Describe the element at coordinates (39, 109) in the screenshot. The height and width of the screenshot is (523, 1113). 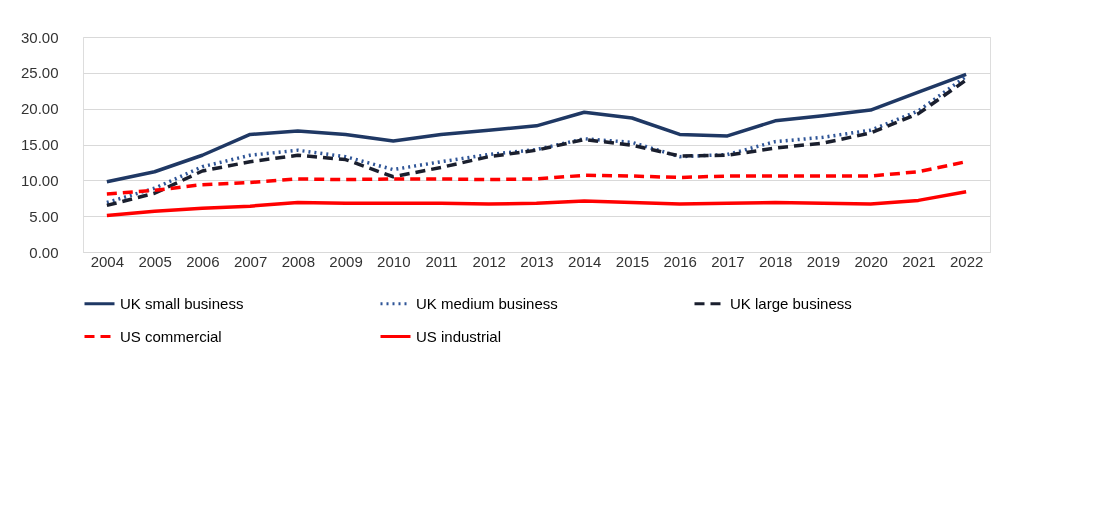
I see `y-tick-label: 20.00` at that location.